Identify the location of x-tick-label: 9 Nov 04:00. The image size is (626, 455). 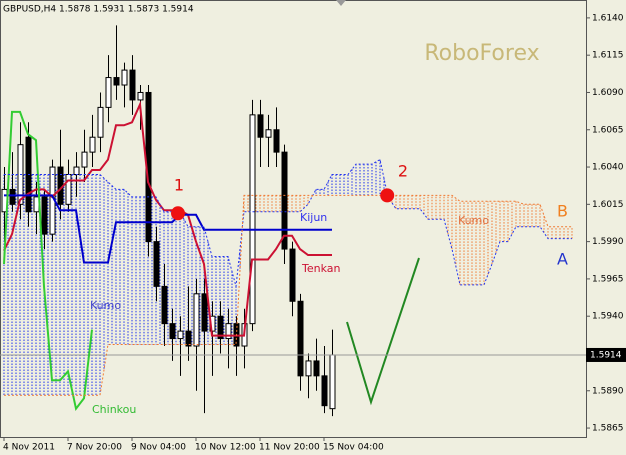
(158, 448).